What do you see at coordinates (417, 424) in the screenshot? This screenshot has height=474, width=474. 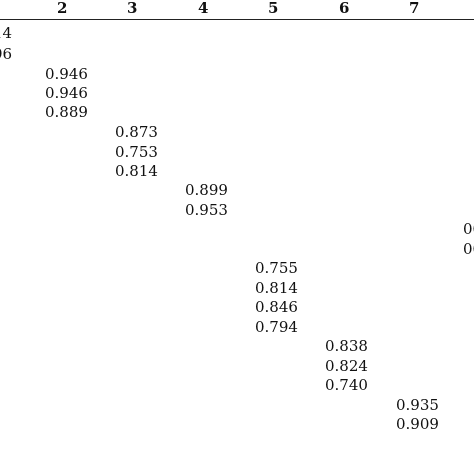 I see `table-cell: 0.909` at bounding box center [417, 424].